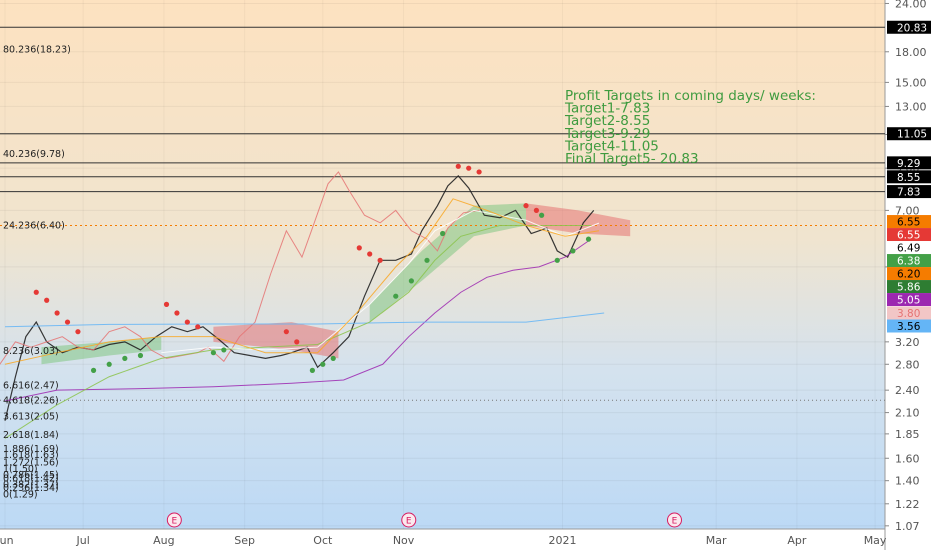 The image size is (932, 550). I want to click on price-badge-label: 3.56, so click(909, 327).